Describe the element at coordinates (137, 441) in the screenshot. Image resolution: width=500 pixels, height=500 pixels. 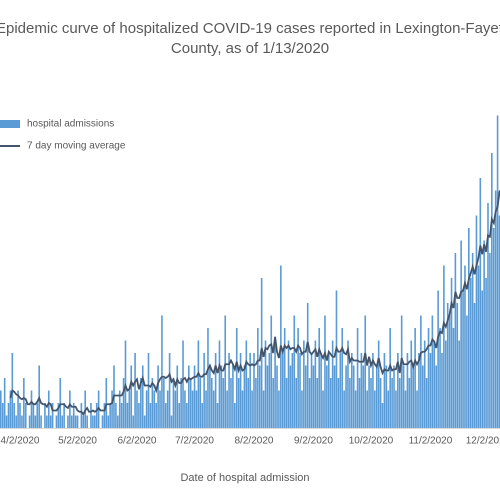
I see `x-tick-label: 6/2/2020` at that location.